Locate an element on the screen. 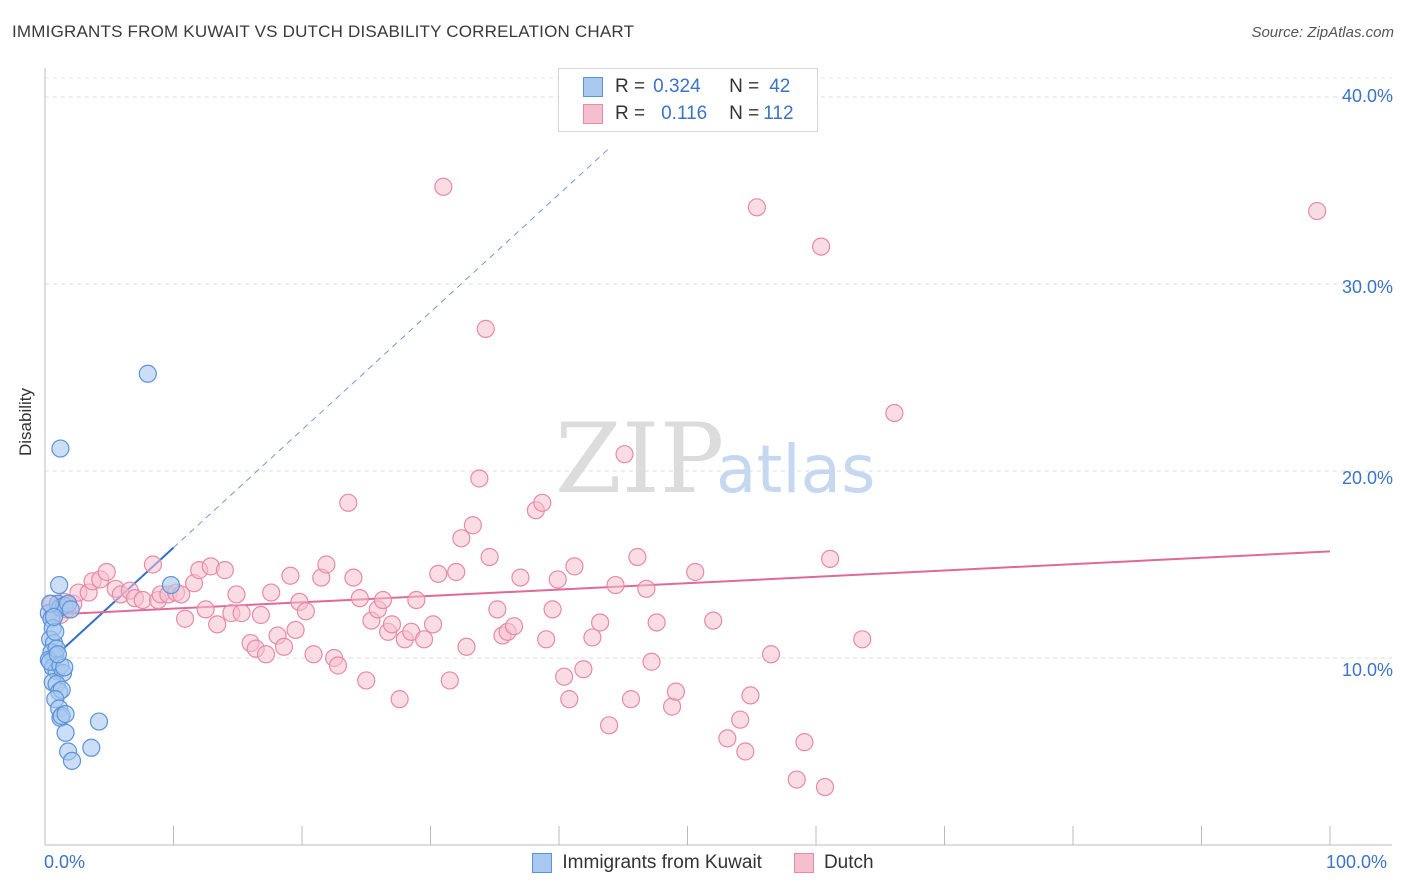  kuwait-legend-swatch is located at coordinates (542, 863).